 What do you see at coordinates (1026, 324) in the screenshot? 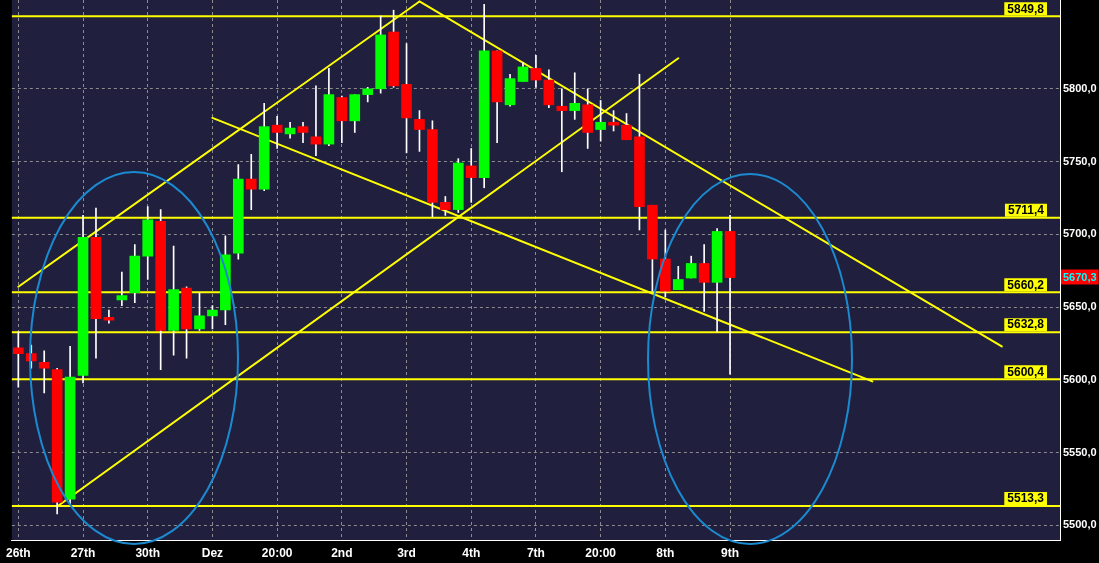
I see `ref-line-label: 5632,8` at bounding box center [1026, 324].